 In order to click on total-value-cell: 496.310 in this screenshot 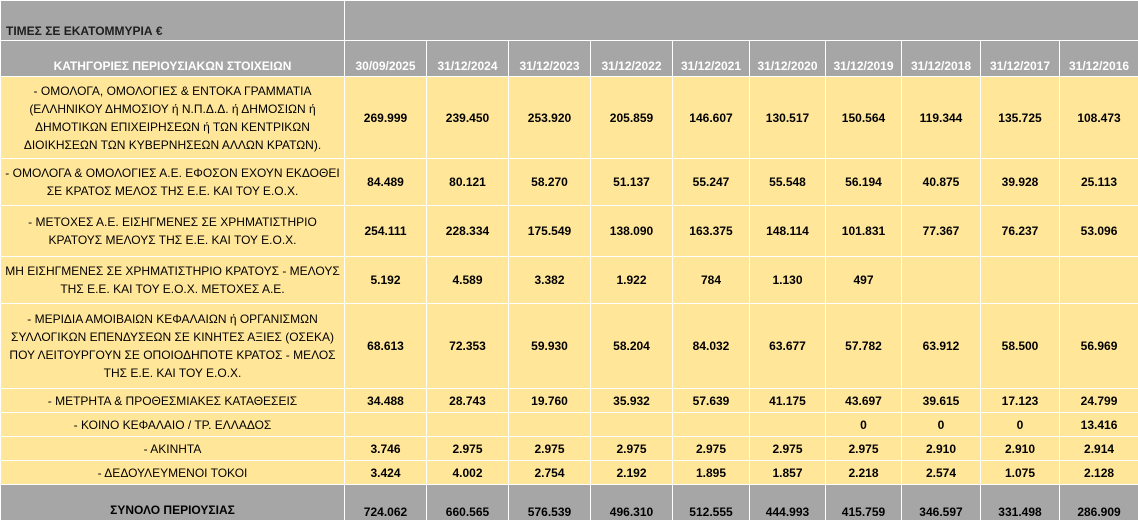, I will do `click(632, 503)`.